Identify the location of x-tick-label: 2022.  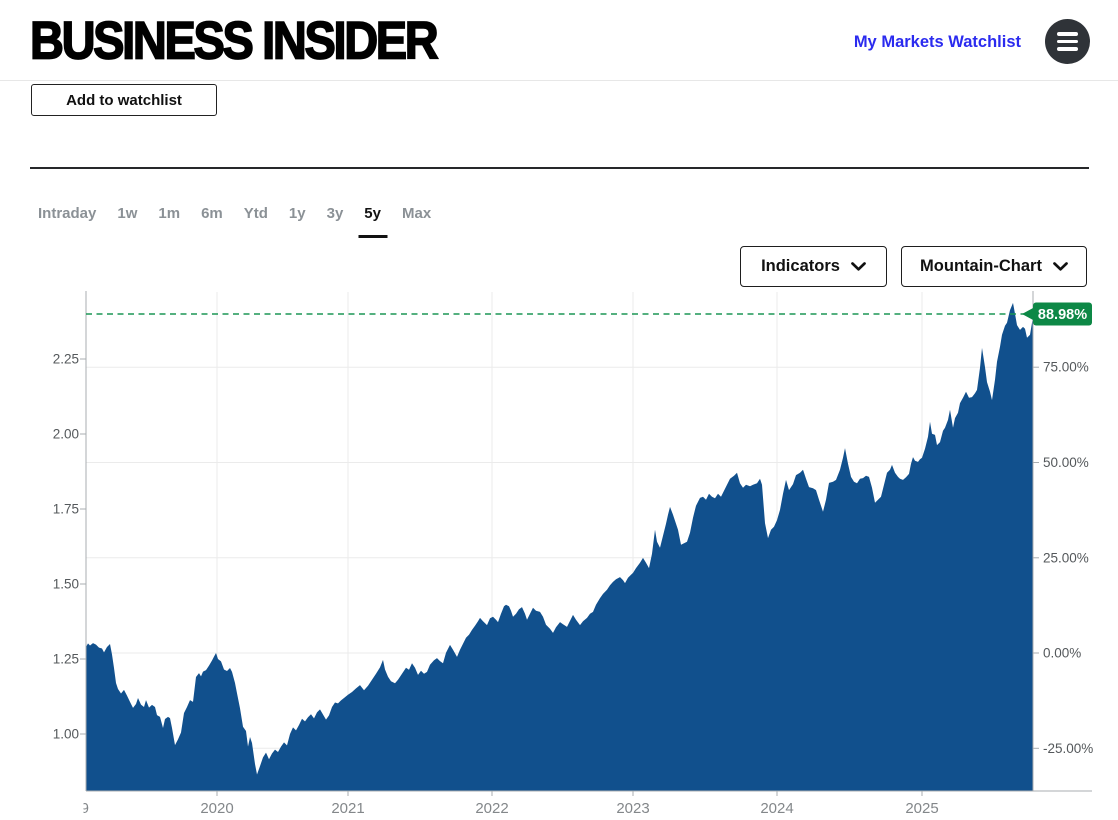
(491, 808).